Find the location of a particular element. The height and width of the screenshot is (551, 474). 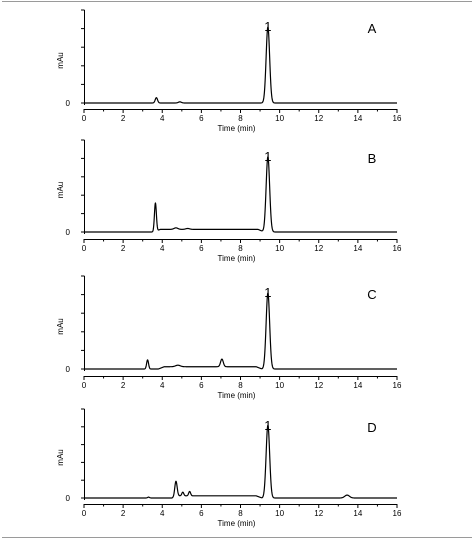

panel-letter: C is located at coordinates (371, 294).